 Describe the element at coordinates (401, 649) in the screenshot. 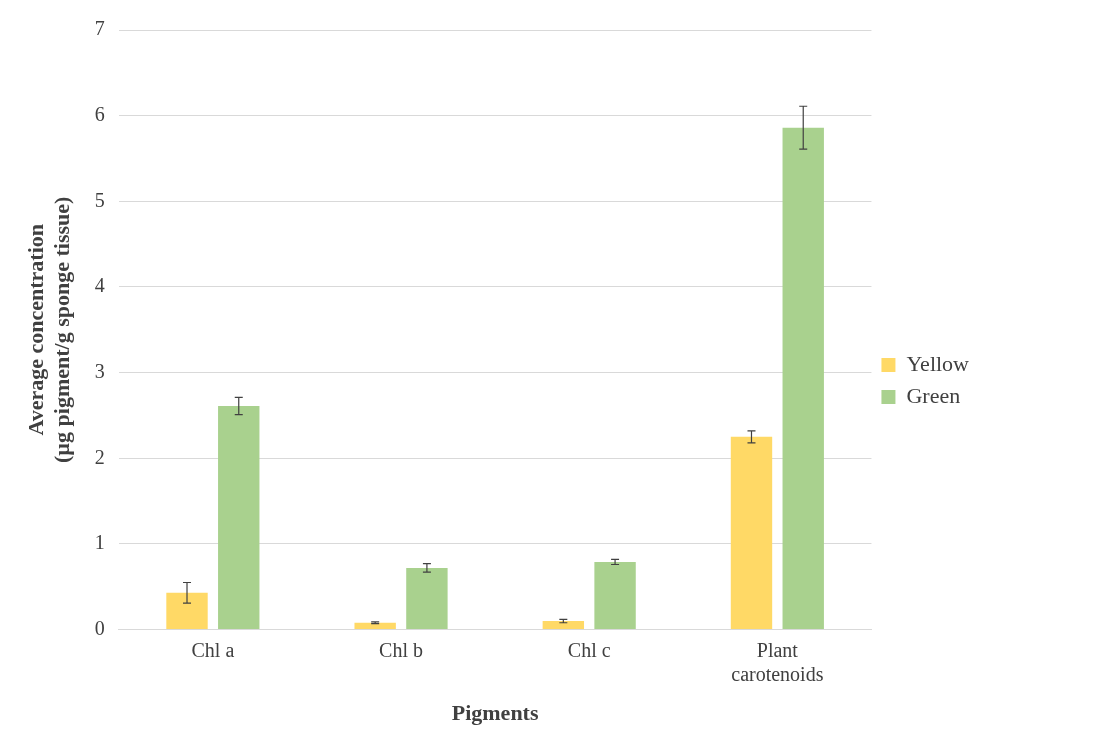

I see `x-tick-label: Chl b` at that location.